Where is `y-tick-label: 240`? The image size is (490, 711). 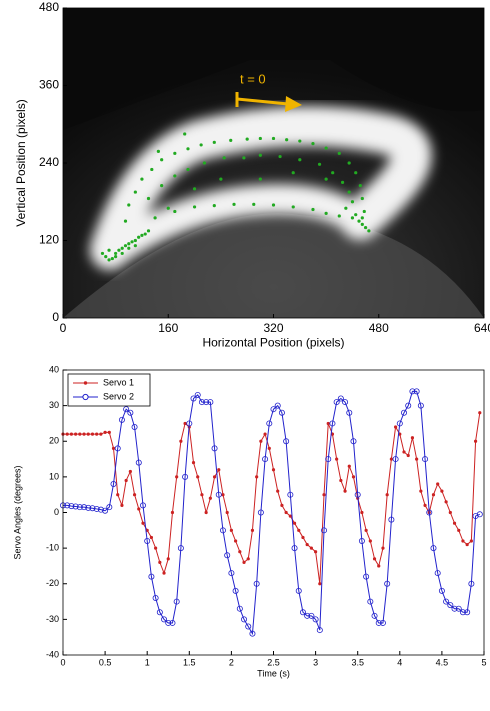
y-tick-label: 240 is located at coordinates (49, 162).